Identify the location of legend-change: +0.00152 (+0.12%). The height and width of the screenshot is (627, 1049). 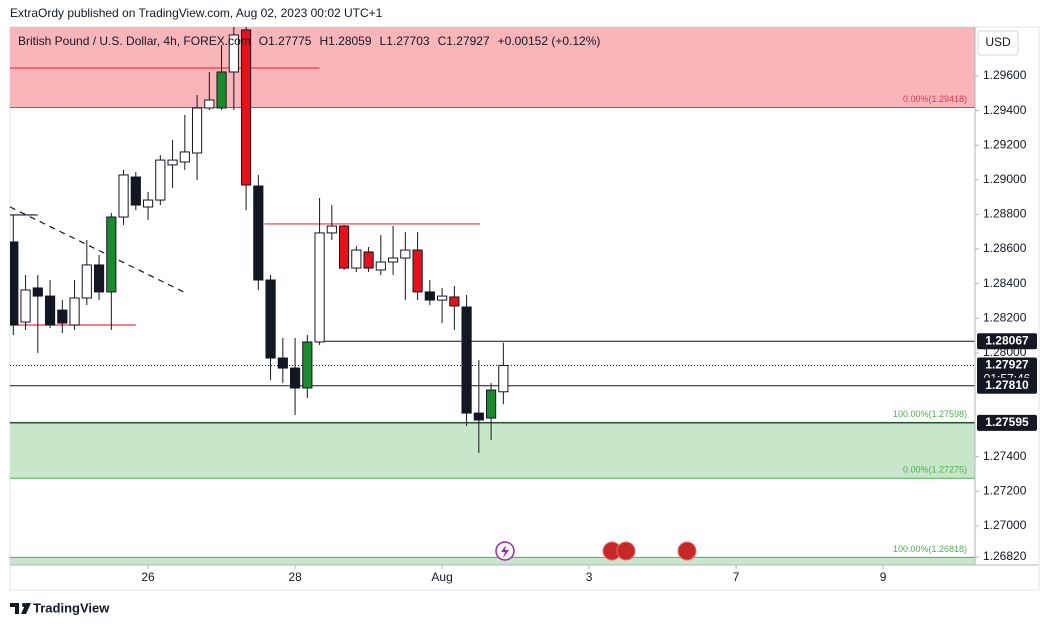
(549, 41).